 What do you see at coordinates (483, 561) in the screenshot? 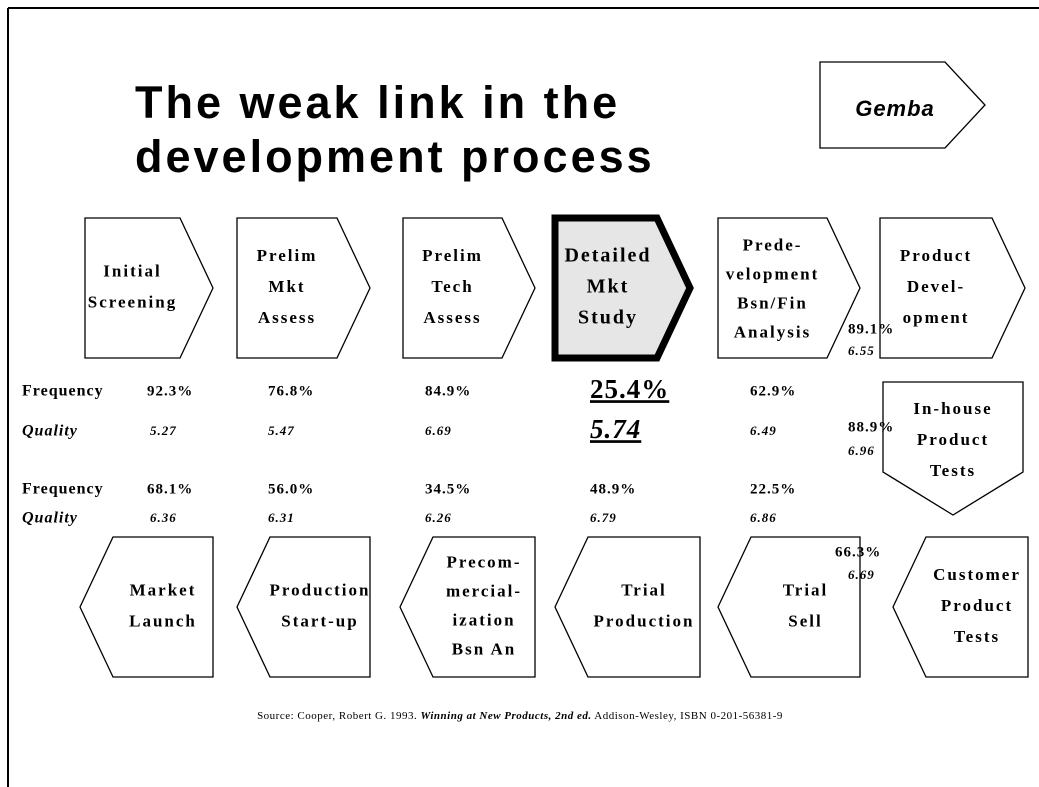
I see `box-label: Precom-` at bounding box center [483, 561].